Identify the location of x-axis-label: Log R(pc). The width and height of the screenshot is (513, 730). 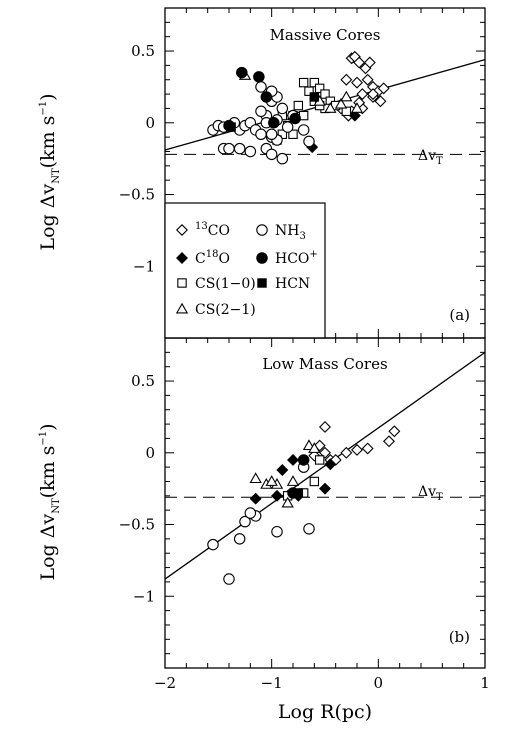
(325, 712).